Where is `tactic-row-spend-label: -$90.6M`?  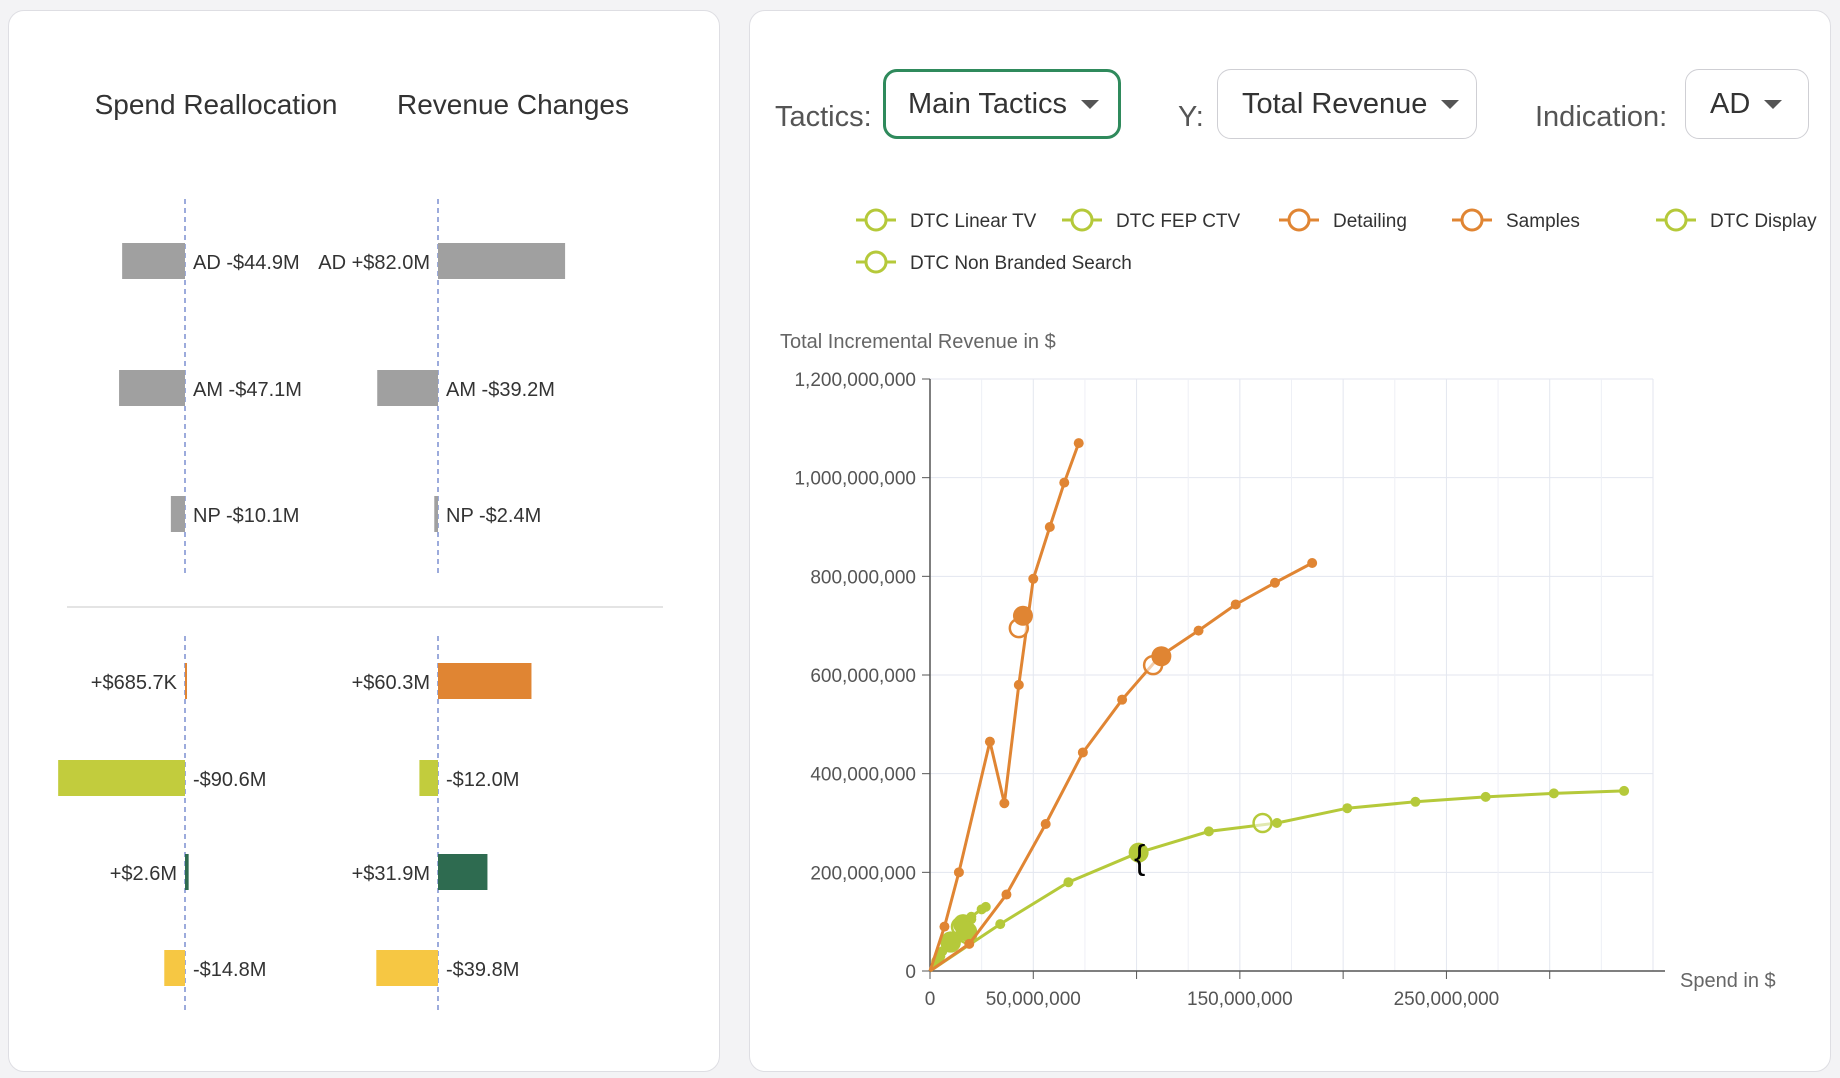
tactic-row-spend-label: -$90.6M is located at coordinates (229, 780).